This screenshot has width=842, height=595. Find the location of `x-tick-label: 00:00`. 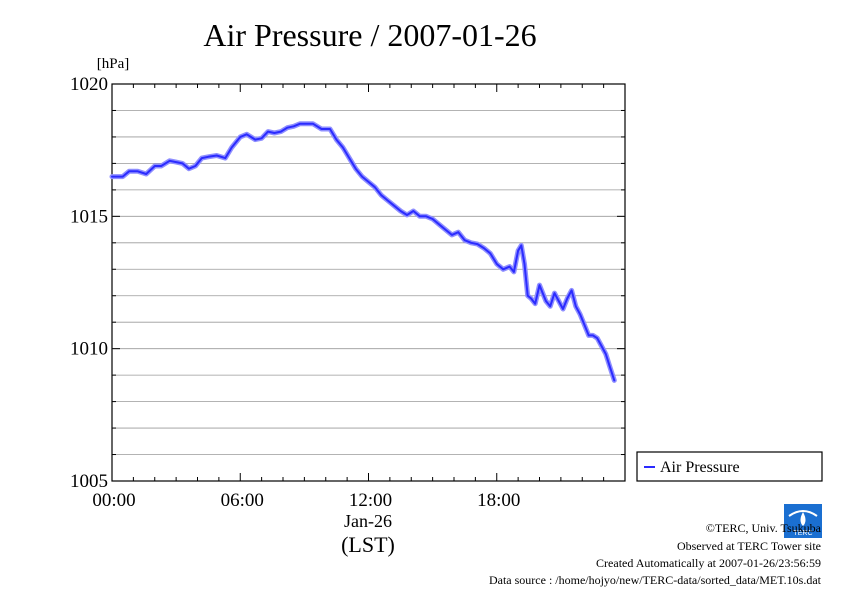

x-tick-label: 00:00 is located at coordinates (113, 500).